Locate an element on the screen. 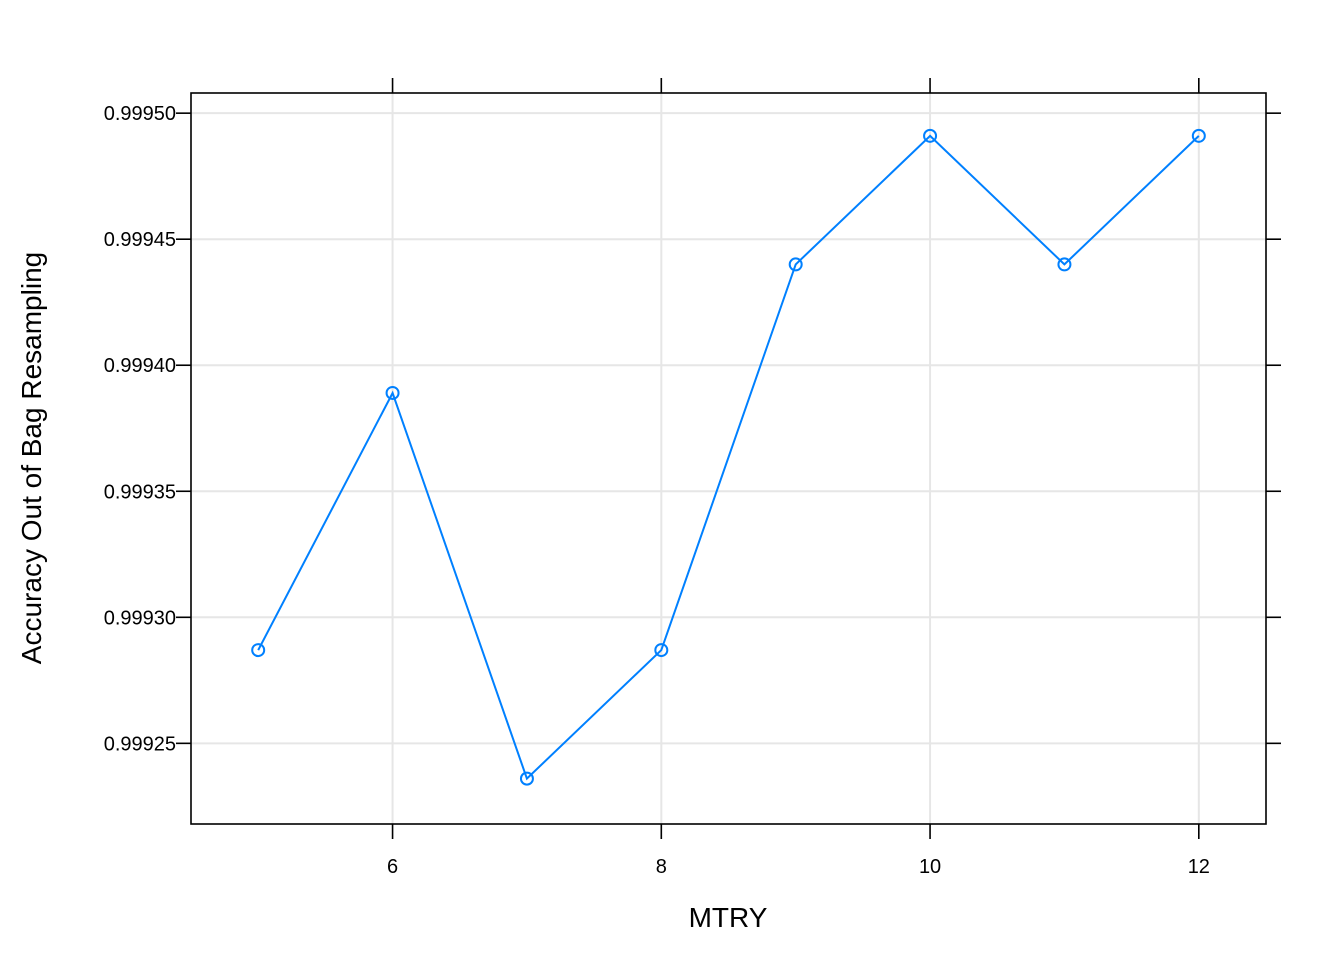 This screenshot has width=1344, height=960. y-tick-label: 0.99940 is located at coordinates (140, 366).